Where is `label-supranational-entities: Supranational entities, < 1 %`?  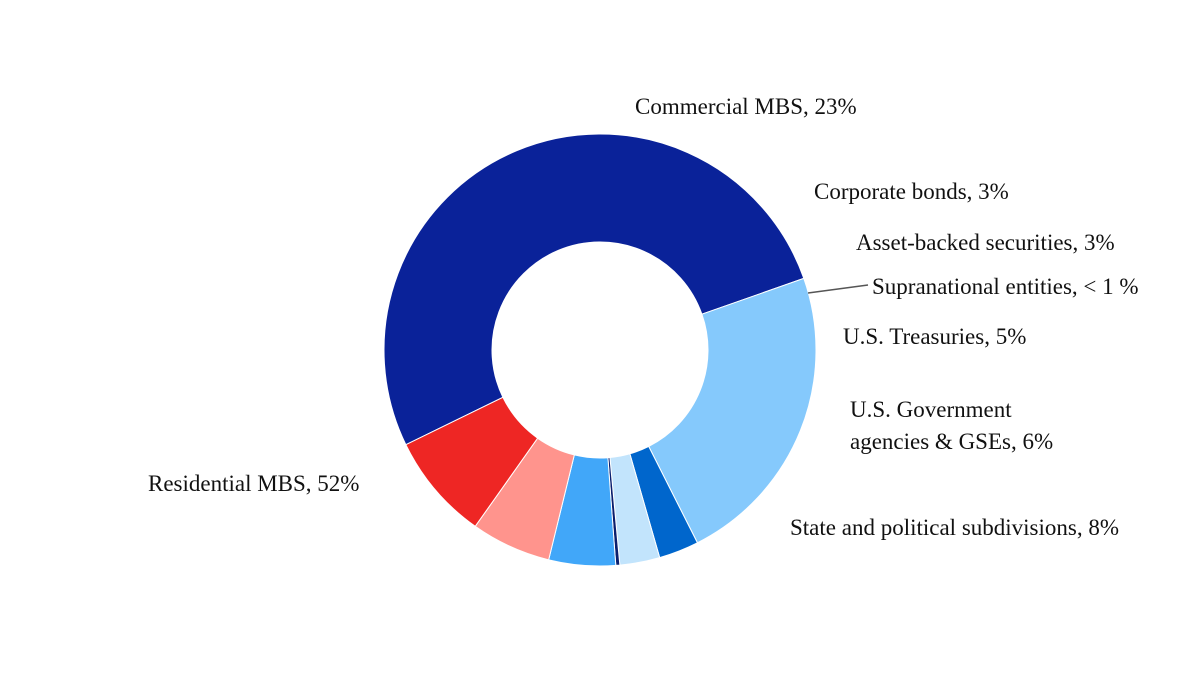
label-supranational-entities: Supranational entities, < 1 % is located at coordinates (1005, 286).